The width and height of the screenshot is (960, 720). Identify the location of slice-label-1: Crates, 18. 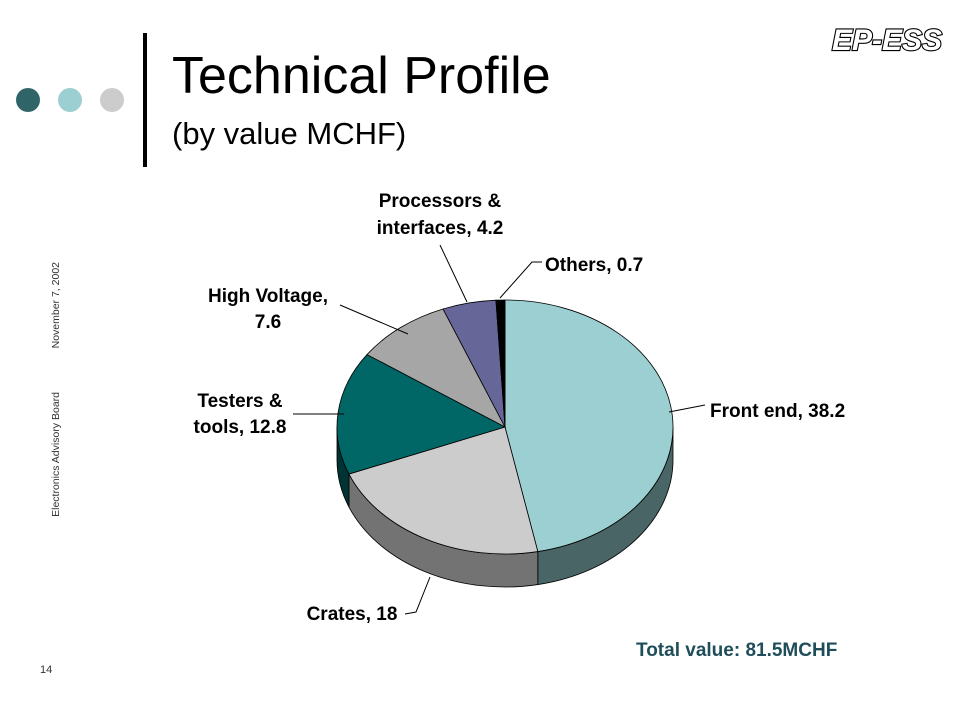
(352, 614).